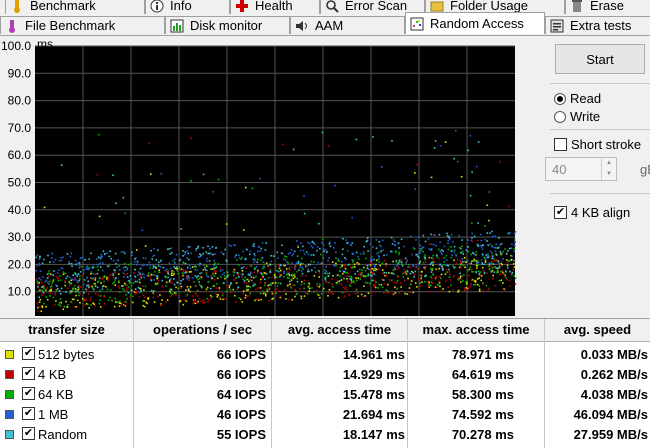 The height and width of the screenshot is (448, 650). I want to click on short-stroke-spinner: 40 ▲ ▼, so click(581, 169).